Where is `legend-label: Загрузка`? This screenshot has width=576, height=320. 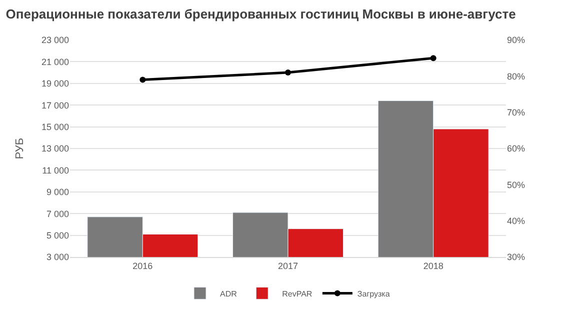 legend-label: Загрузка is located at coordinates (373, 293).